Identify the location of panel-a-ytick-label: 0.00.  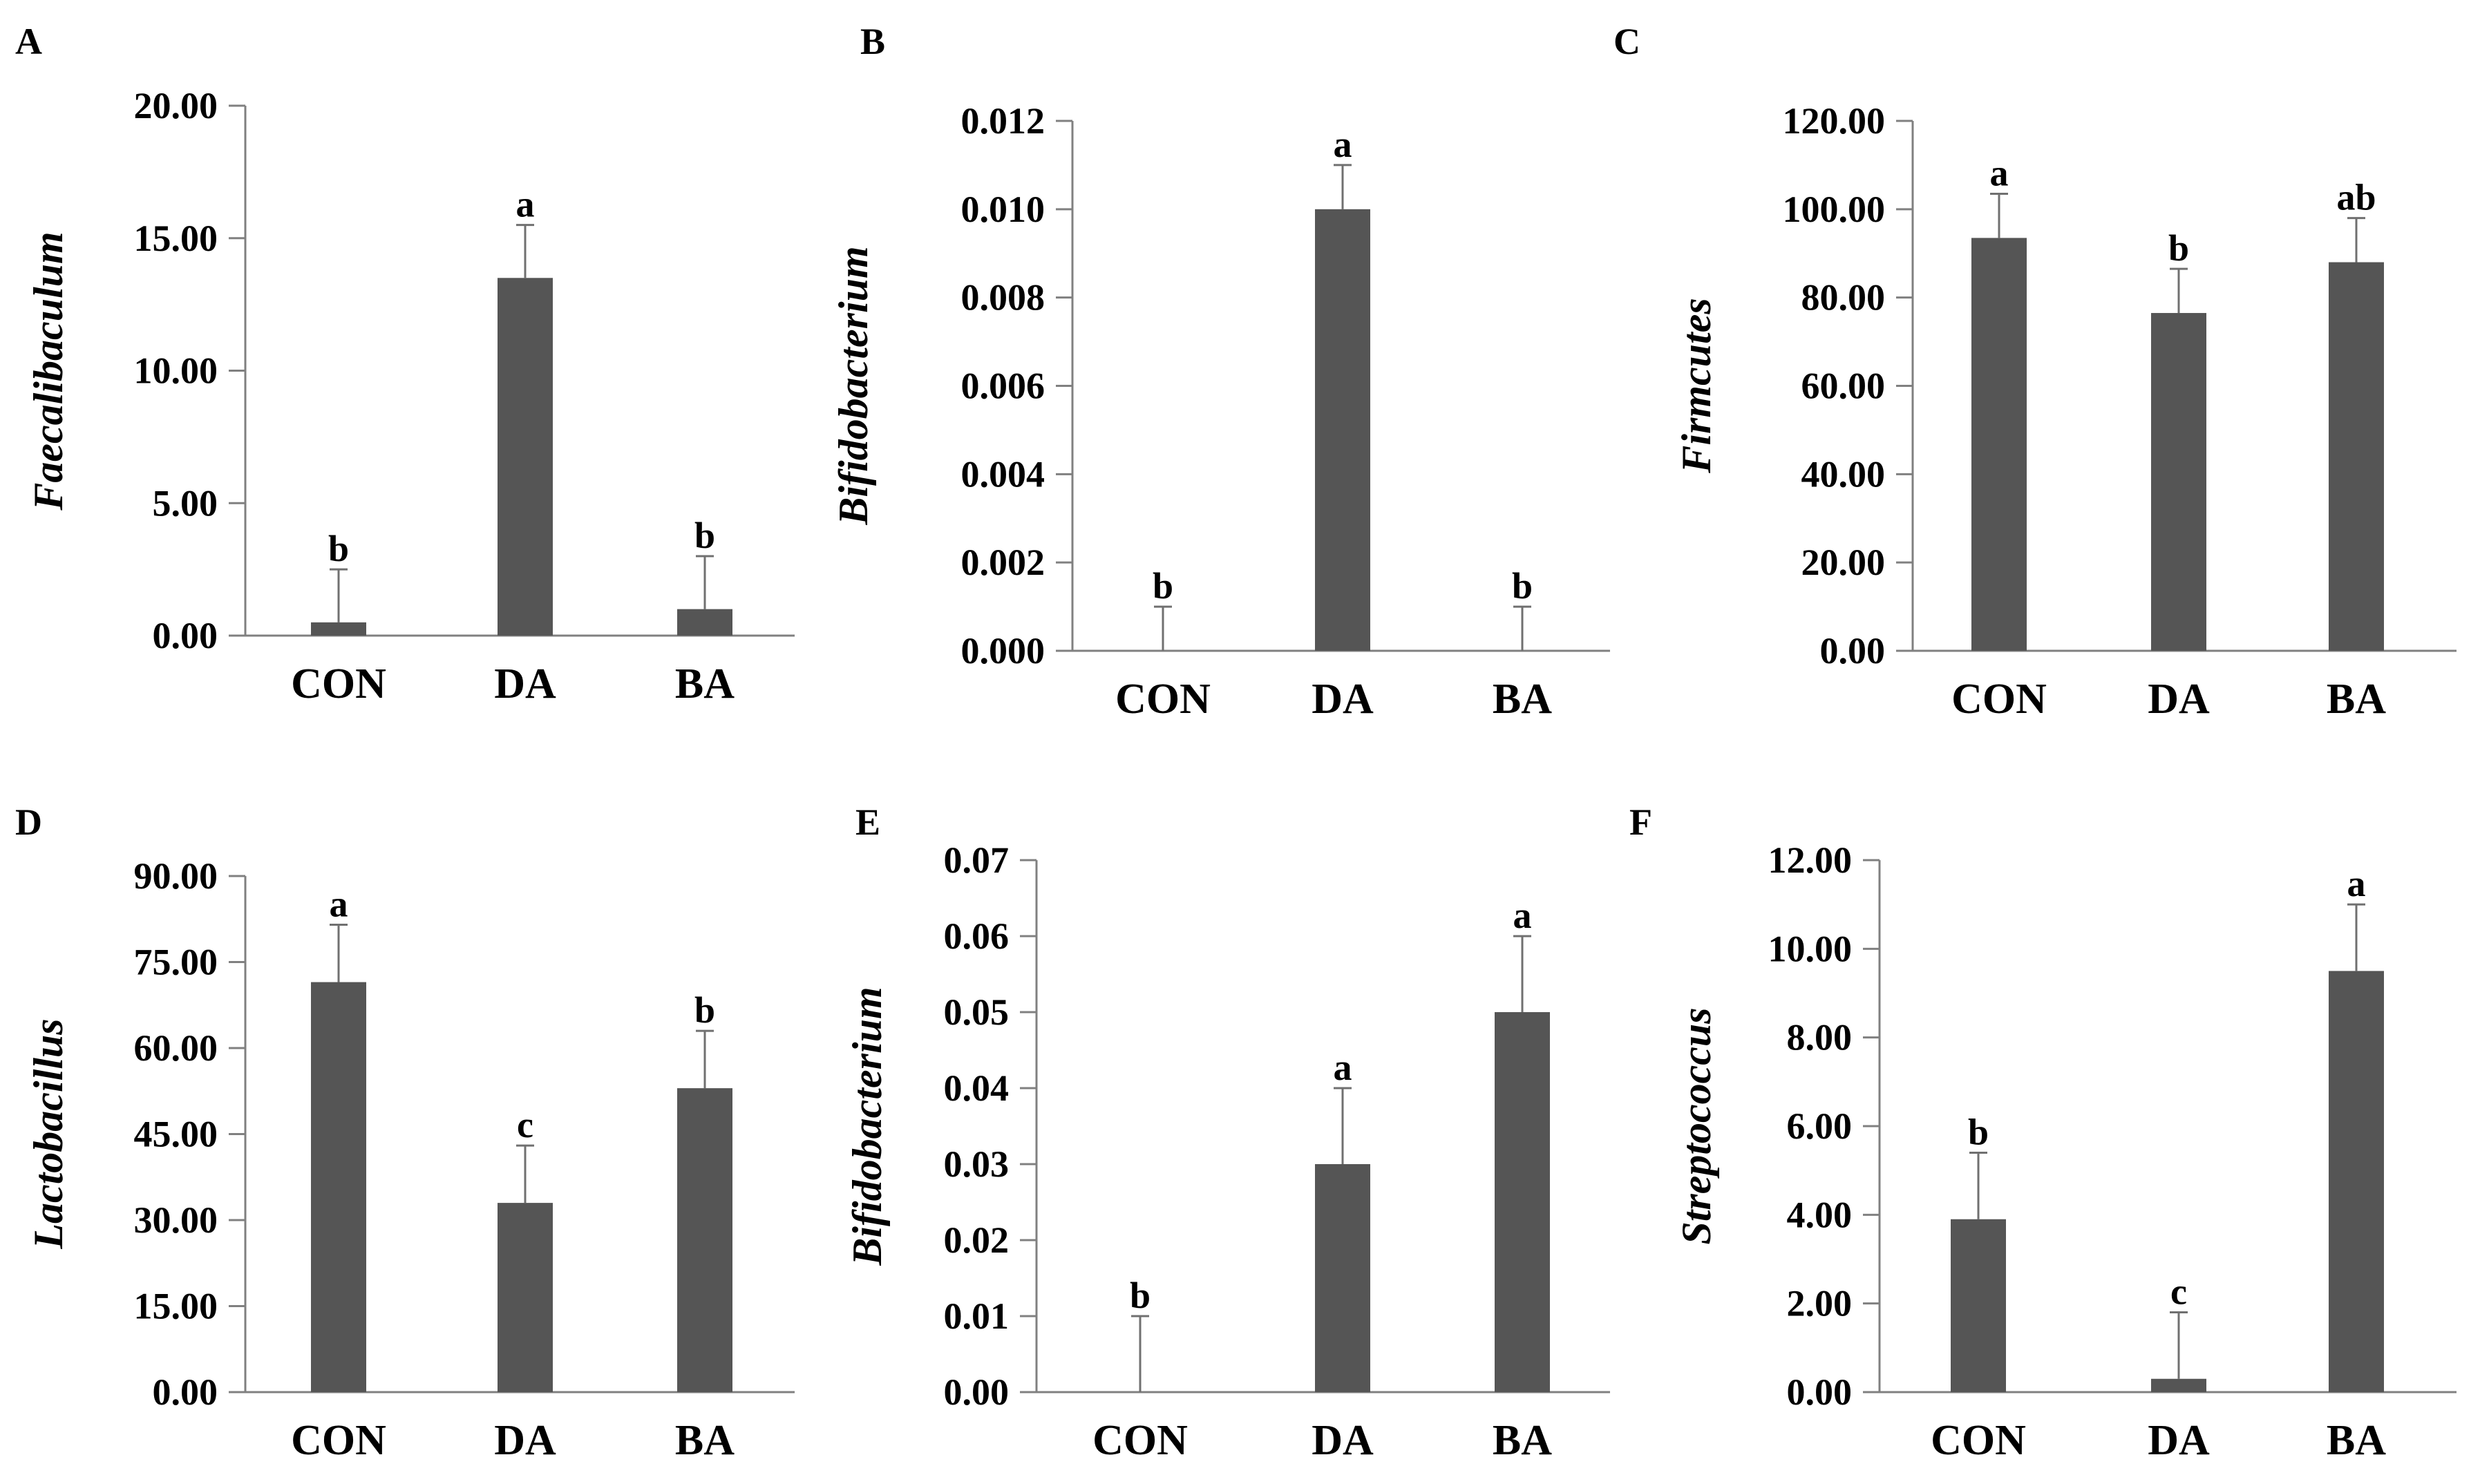
(185, 635).